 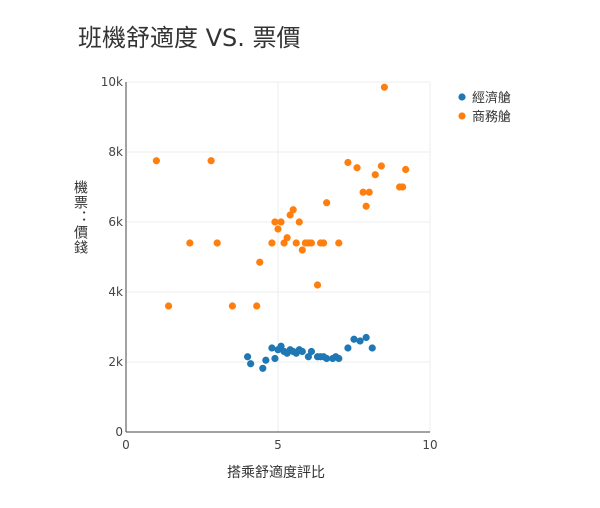 I want to click on y-tick-label: 0, so click(x=119, y=432).